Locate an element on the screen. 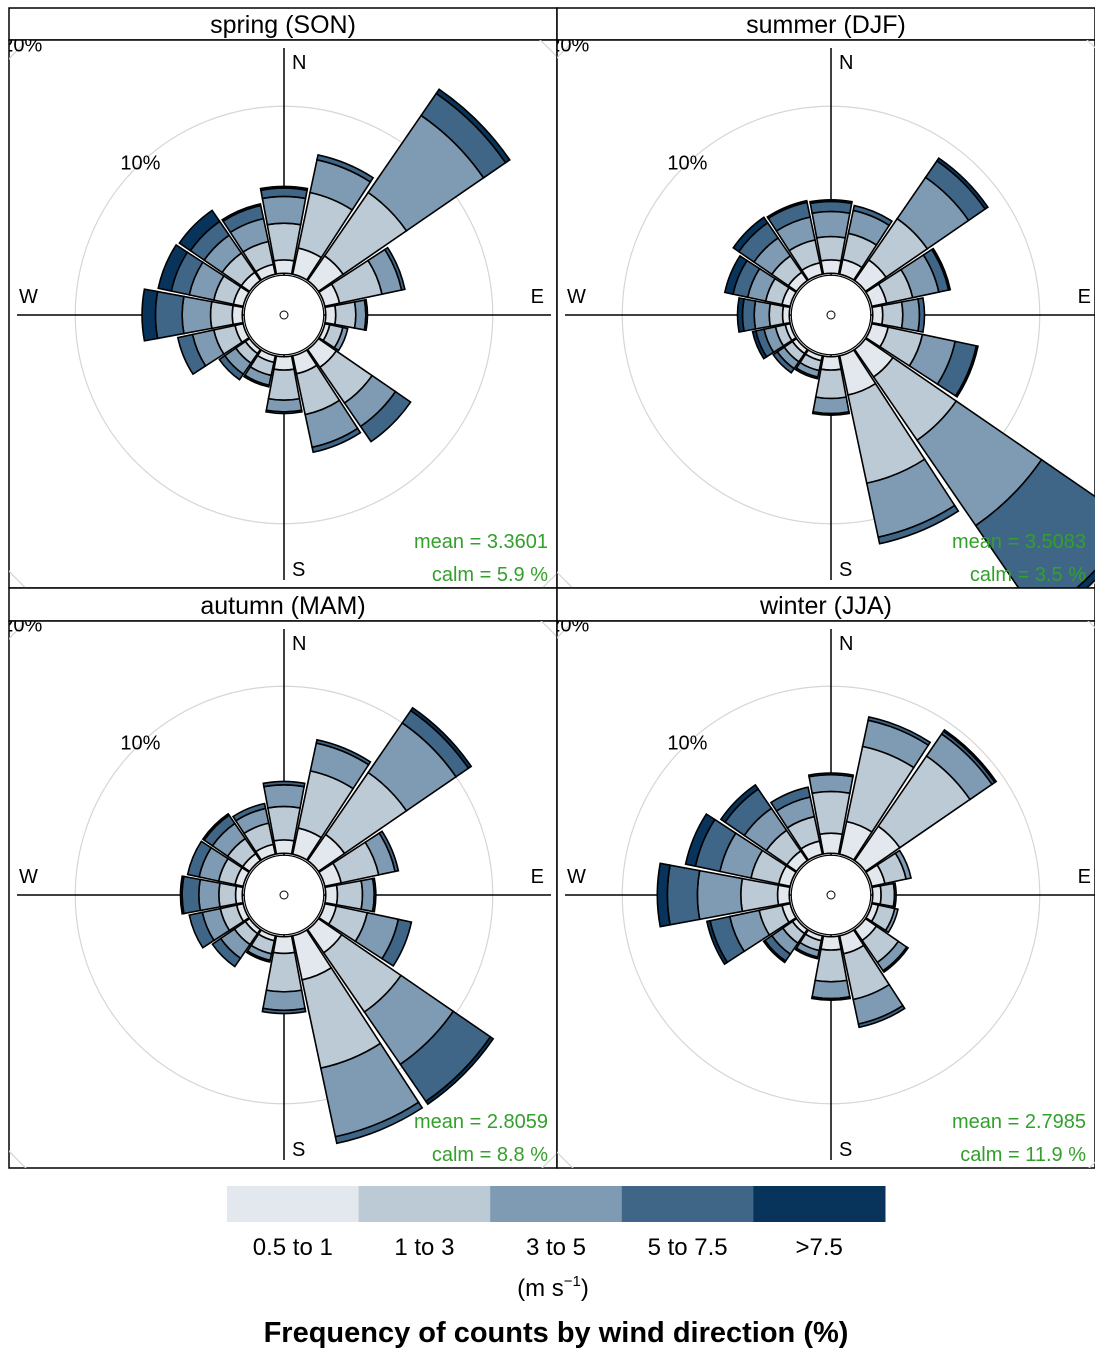  compass-e: E is located at coordinates (1084, 877).